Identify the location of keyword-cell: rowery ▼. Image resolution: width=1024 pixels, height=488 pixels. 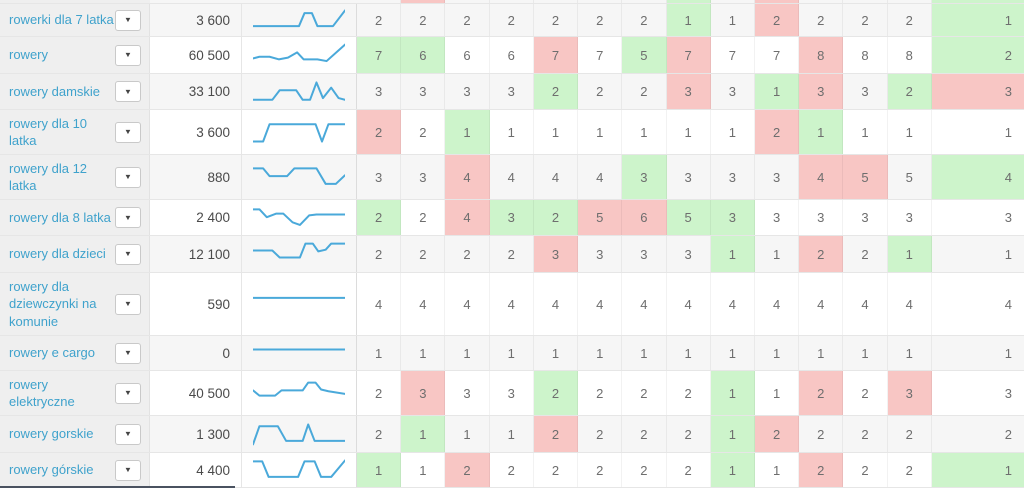
(75, 55).